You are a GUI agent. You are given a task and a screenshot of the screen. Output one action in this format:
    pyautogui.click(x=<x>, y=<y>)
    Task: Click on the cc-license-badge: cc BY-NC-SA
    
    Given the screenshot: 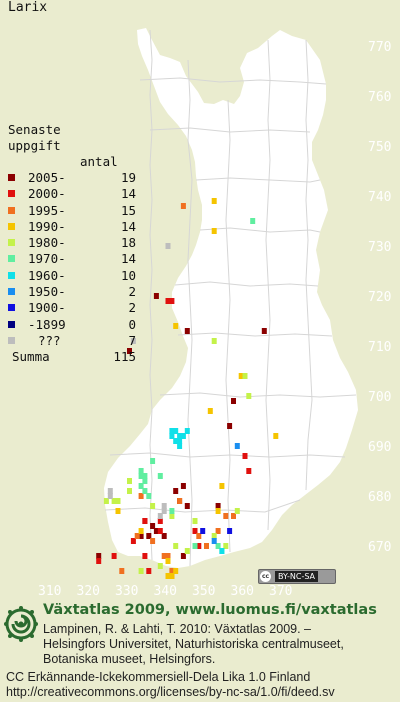 What is the action you would take?
    pyautogui.click(x=297, y=576)
    